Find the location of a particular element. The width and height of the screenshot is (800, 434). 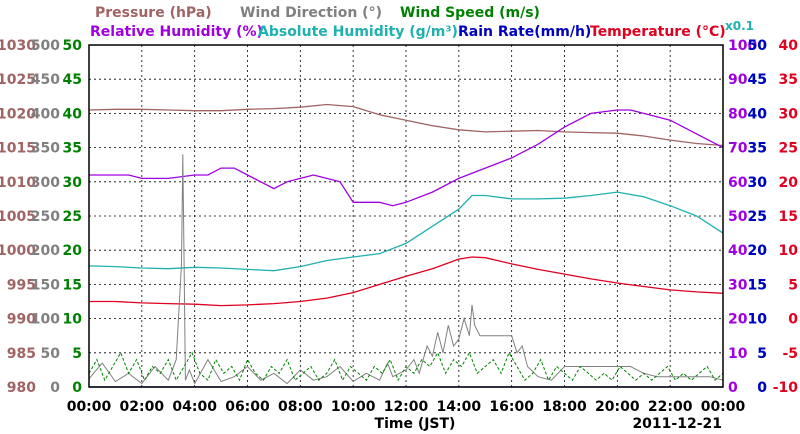

tick-label-rel_hum: 10 is located at coordinates (738, 354).